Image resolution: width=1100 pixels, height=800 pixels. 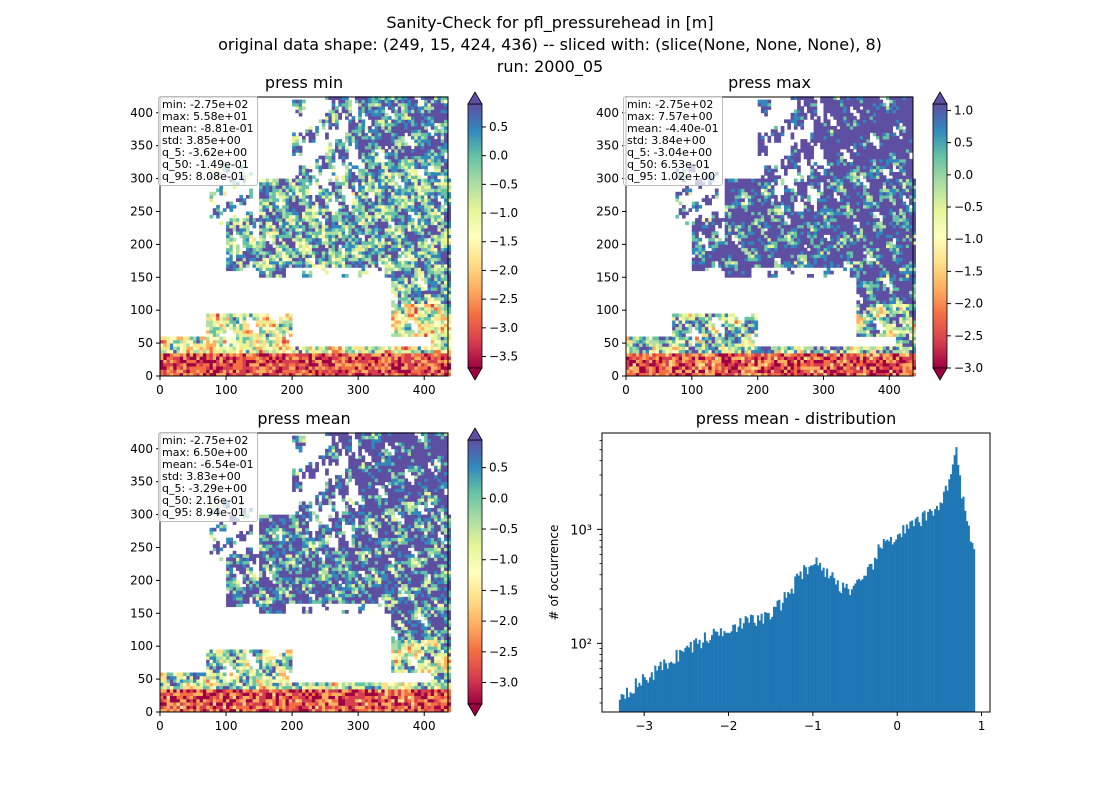 What do you see at coordinates (691, 390) in the screenshot?
I see `press-max-xtick-label: 100` at bounding box center [691, 390].